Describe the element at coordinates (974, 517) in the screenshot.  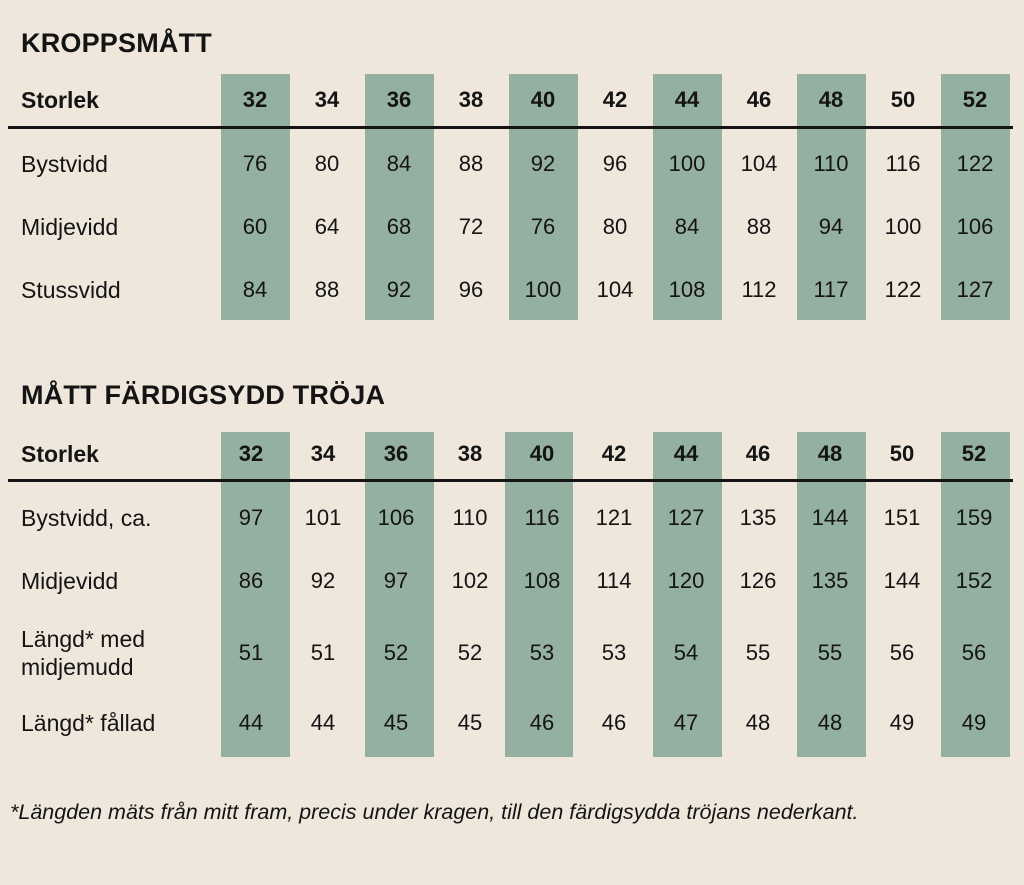
I see `table-cell: 159` at that location.